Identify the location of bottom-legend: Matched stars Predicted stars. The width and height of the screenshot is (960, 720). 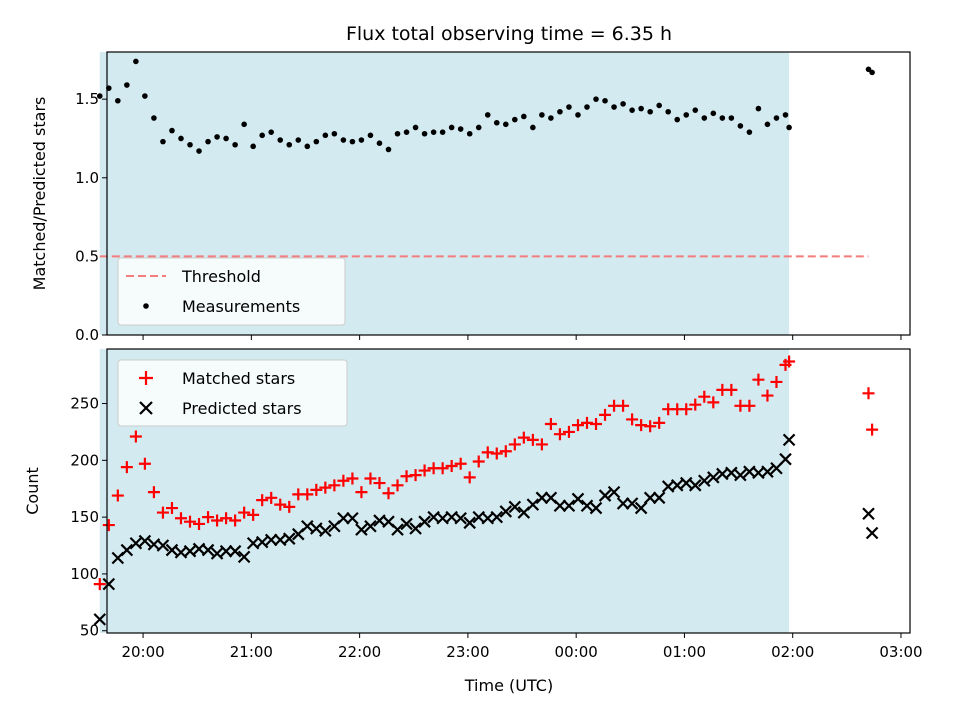
(232, 393).